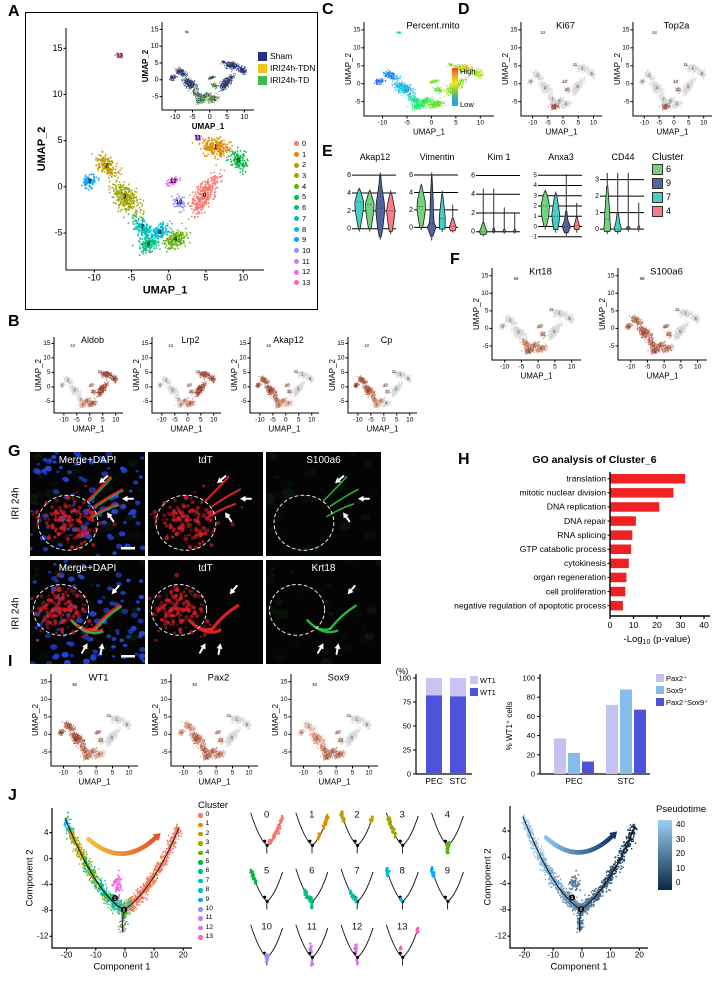 The width and height of the screenshot is (717, 982). What do you see at coordinates (681, 625) in the screenshot?
I see `go-chart-text: 30` at bounding box center [681, 625].